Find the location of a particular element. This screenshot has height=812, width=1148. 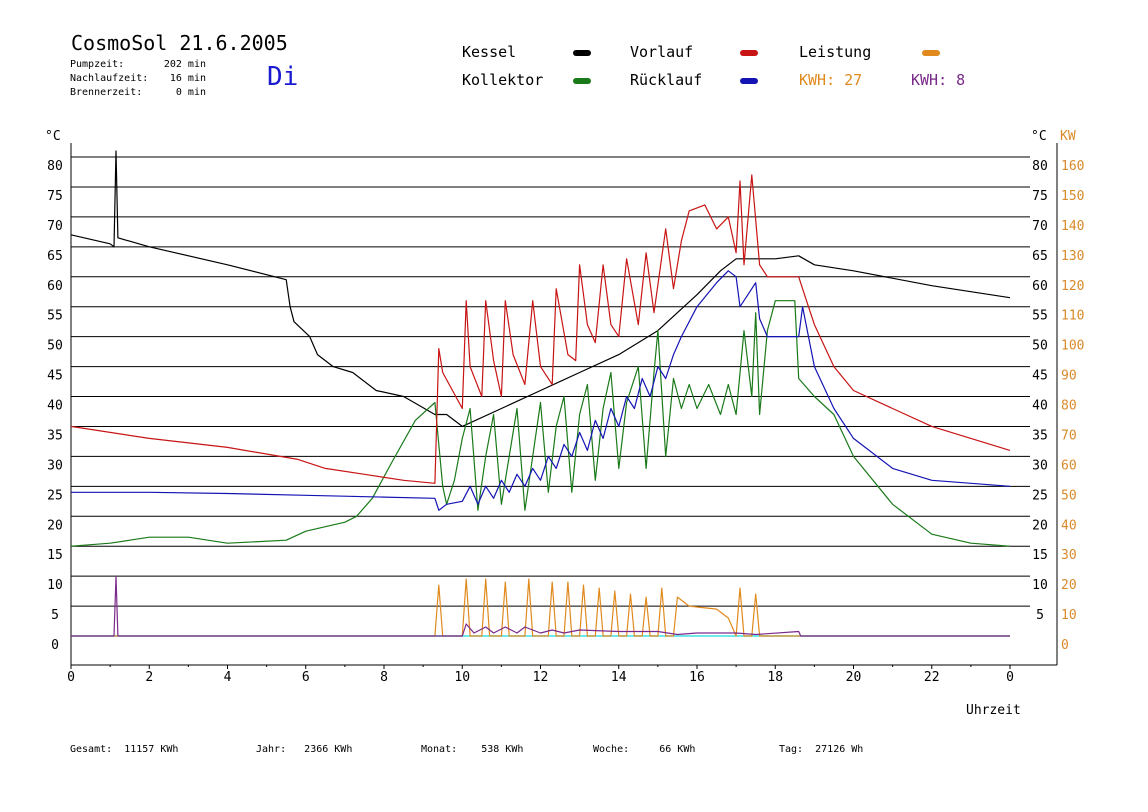

y-tick-label-left: 15 is located at coordinates (55, 555).